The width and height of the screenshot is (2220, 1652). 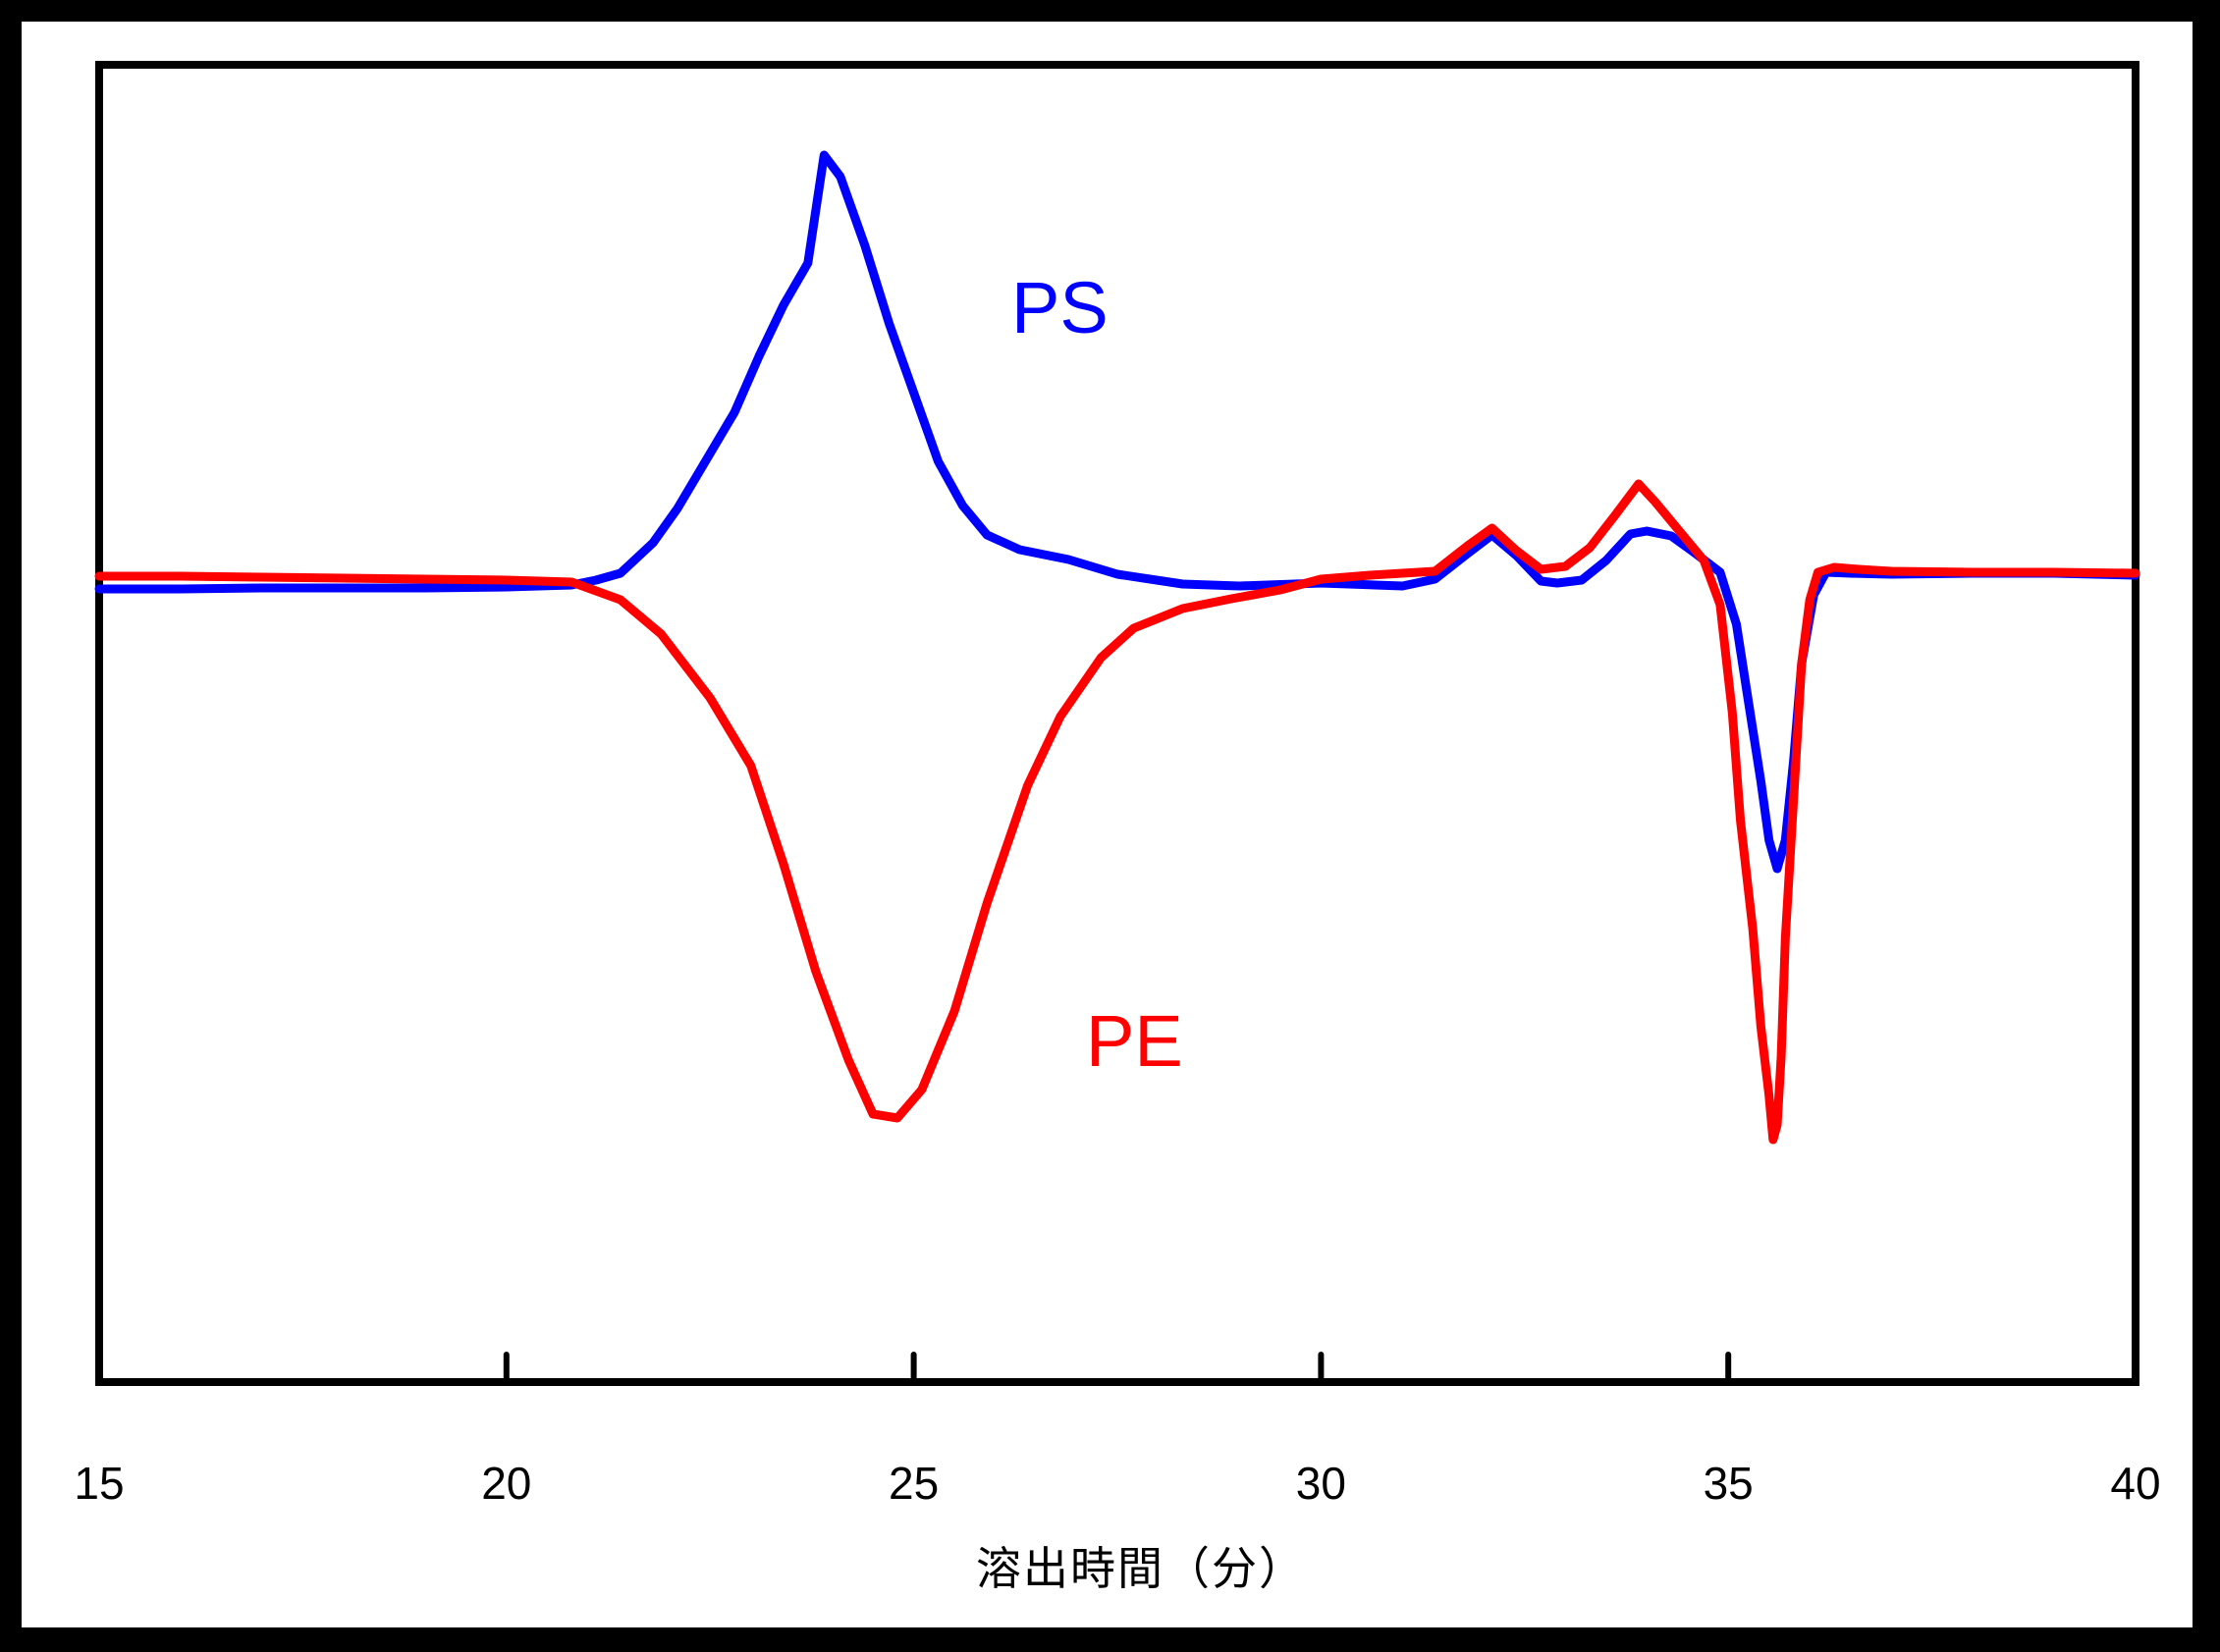 I want to click on x-tick-label: 15, so click(x=99, y=1483).